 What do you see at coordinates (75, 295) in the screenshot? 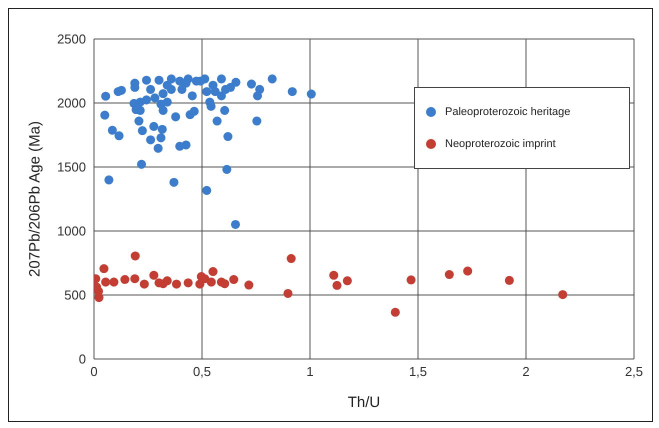
I see `y-tick-label: 500` at bounding box center [75, 295].